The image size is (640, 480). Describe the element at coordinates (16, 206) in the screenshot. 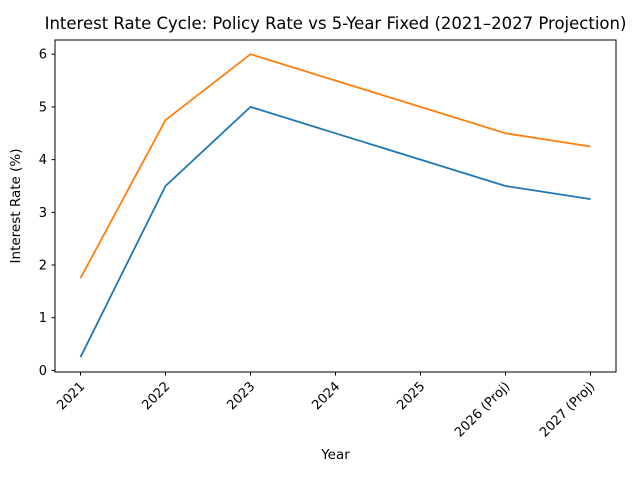

I see `y-axis-label: Interest Rate (%)` at that location.